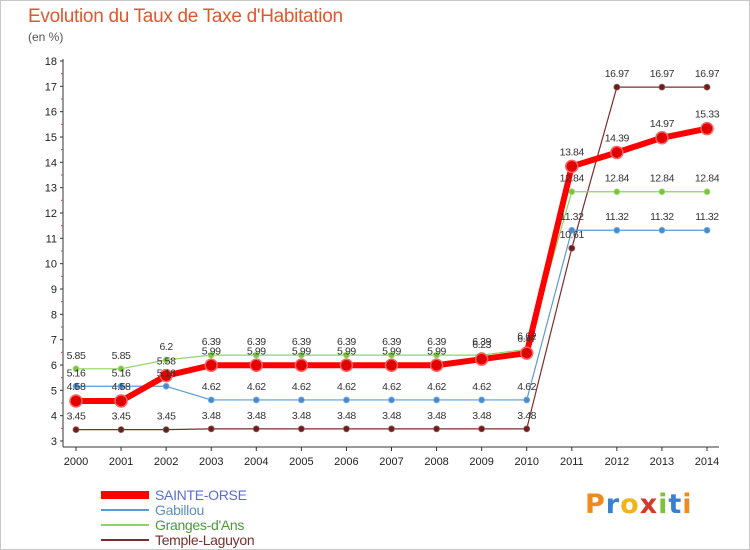 The width and height of the screenshot is (750, 550). Describe the element at coordinates (526, 462) in the screenshot. I see `x-tick-label: 2010` at that location.